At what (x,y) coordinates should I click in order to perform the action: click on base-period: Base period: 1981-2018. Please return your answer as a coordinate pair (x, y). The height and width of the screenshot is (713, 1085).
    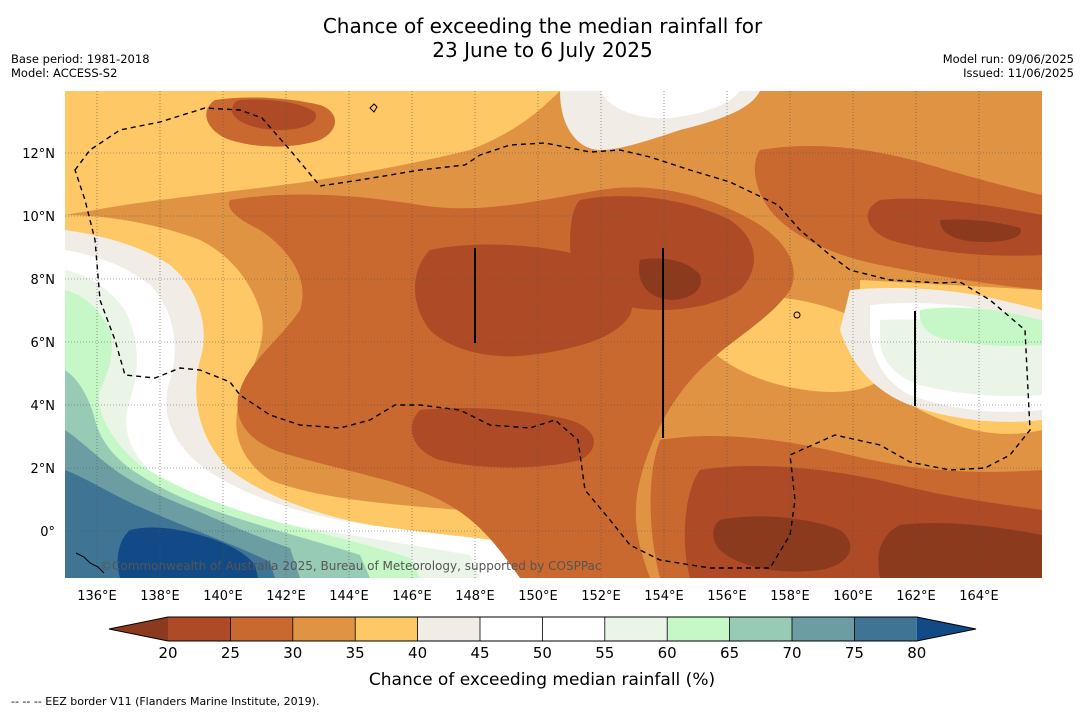
    Looking at the image, I should click on (80, 59).